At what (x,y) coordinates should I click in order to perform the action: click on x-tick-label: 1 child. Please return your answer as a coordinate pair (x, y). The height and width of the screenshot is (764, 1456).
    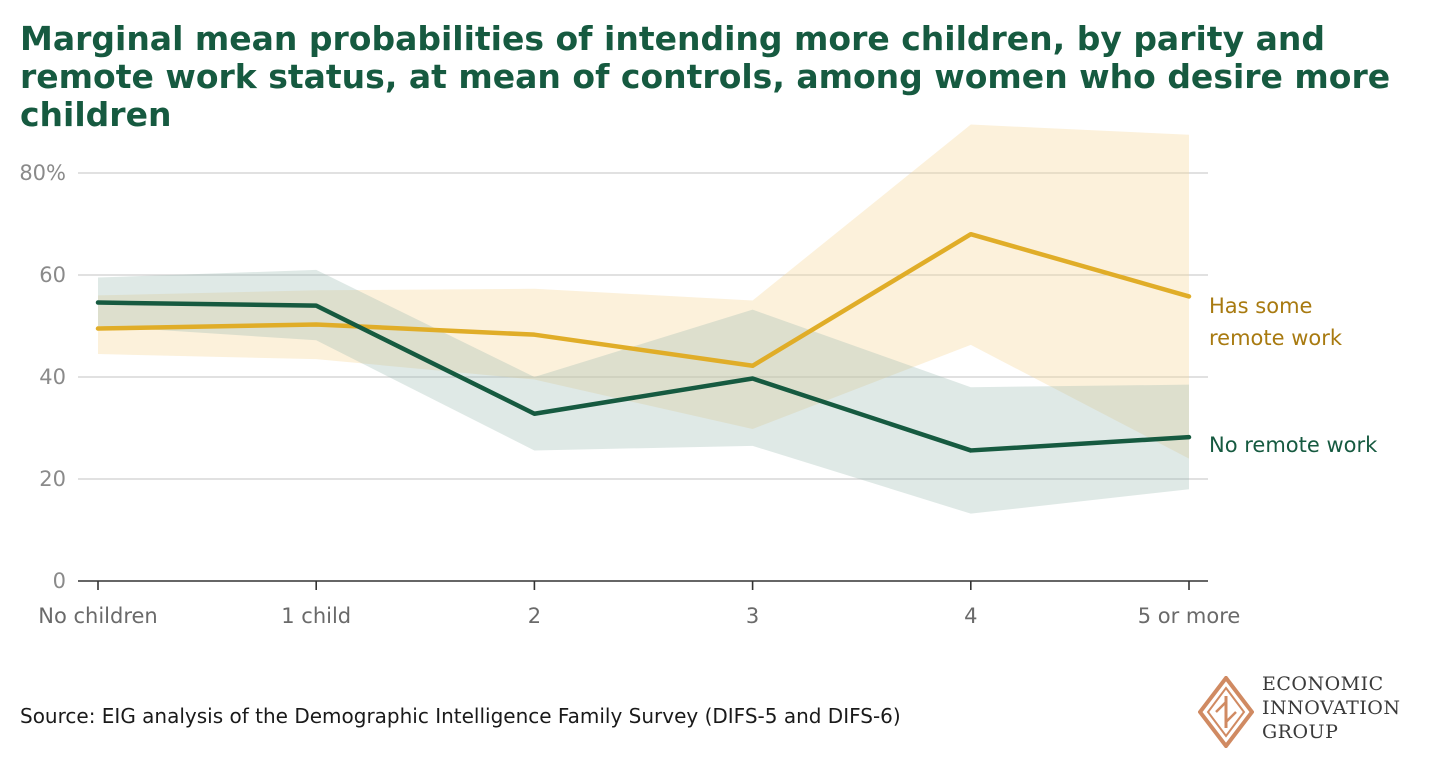
    Looking at the image, I should click on (316, 616).